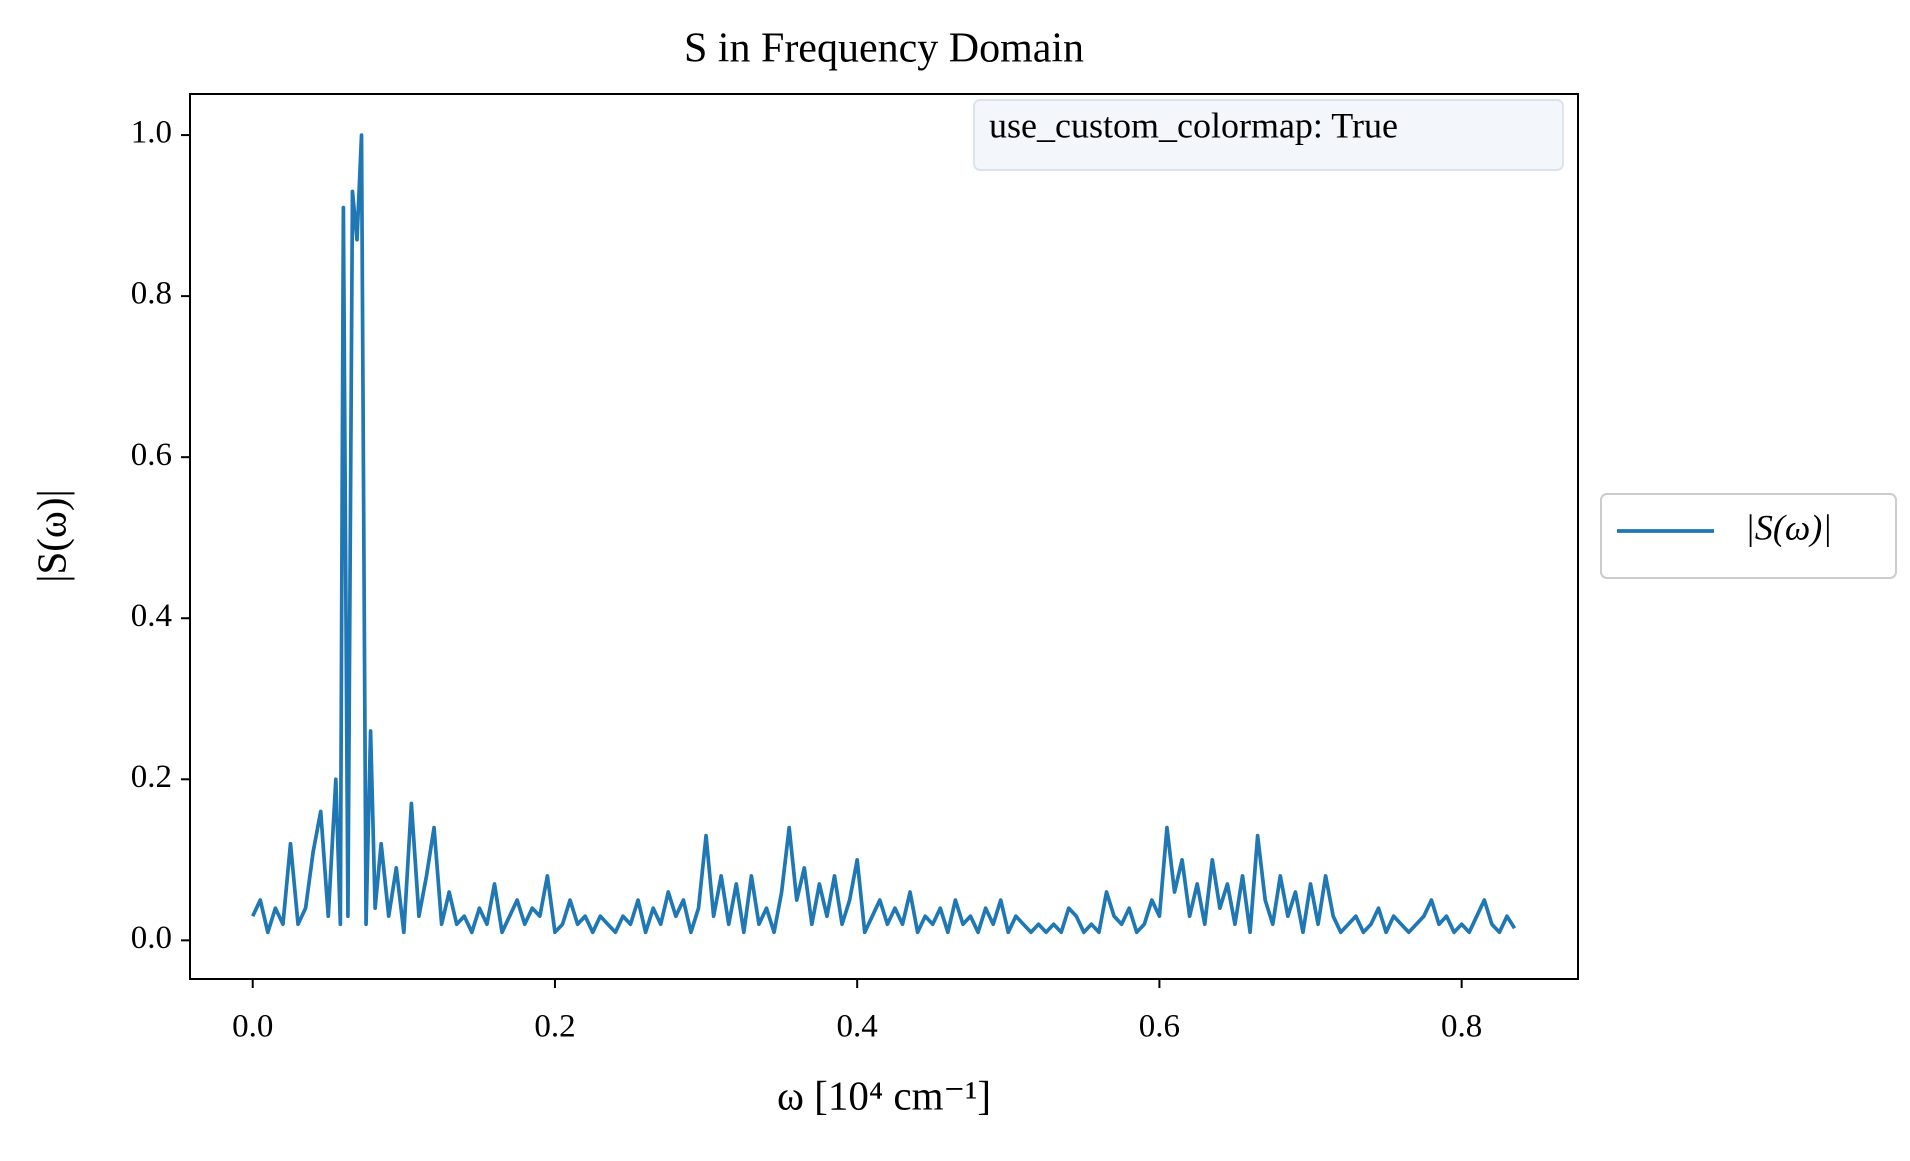  Describe the element at coordinates (151, 616) in the screenshot. I see `y-tick-label: 0.4` at that location.